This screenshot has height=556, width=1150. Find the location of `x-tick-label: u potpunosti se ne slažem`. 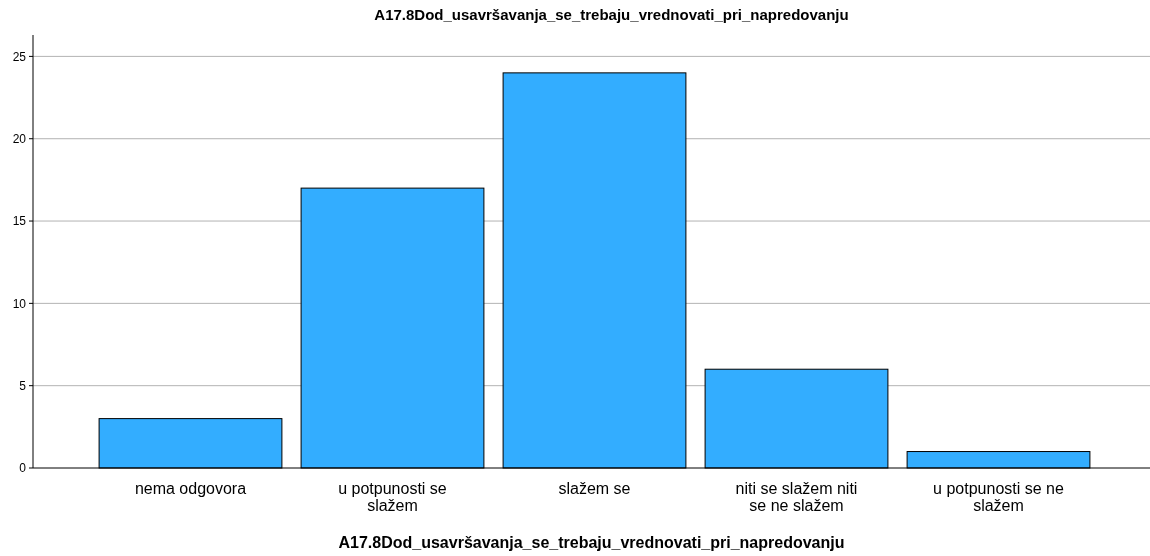

x-tick-label: u potpunosti se ne slažem is located at coordinates (998, 497).